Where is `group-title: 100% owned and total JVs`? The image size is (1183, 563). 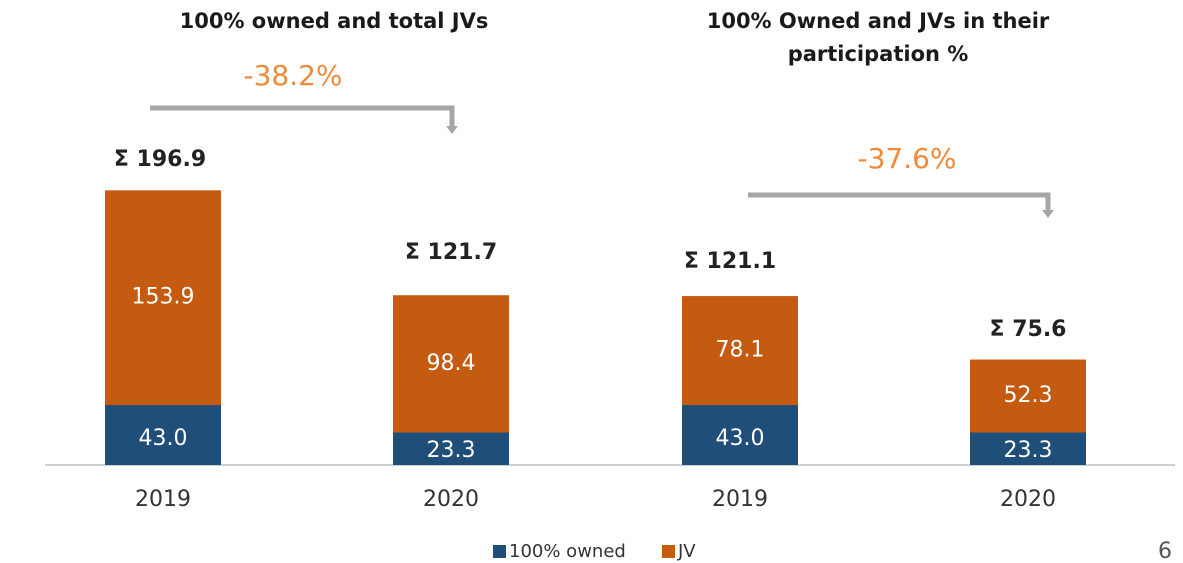
group-title: 100% owned and total JVs is located at coordinates (334, 21).